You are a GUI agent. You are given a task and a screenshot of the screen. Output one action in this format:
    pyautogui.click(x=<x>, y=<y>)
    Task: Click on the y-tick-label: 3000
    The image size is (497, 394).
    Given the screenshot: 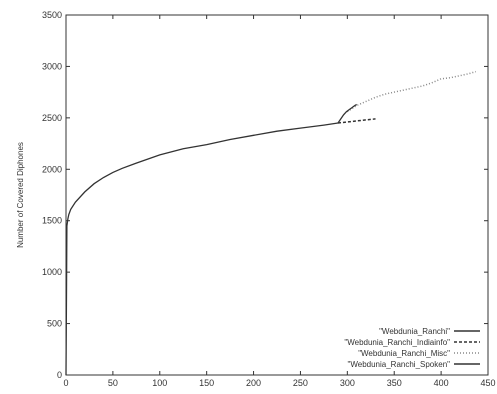 What is the action you would take?
    pyautogui.click(x=52, y=66)
    